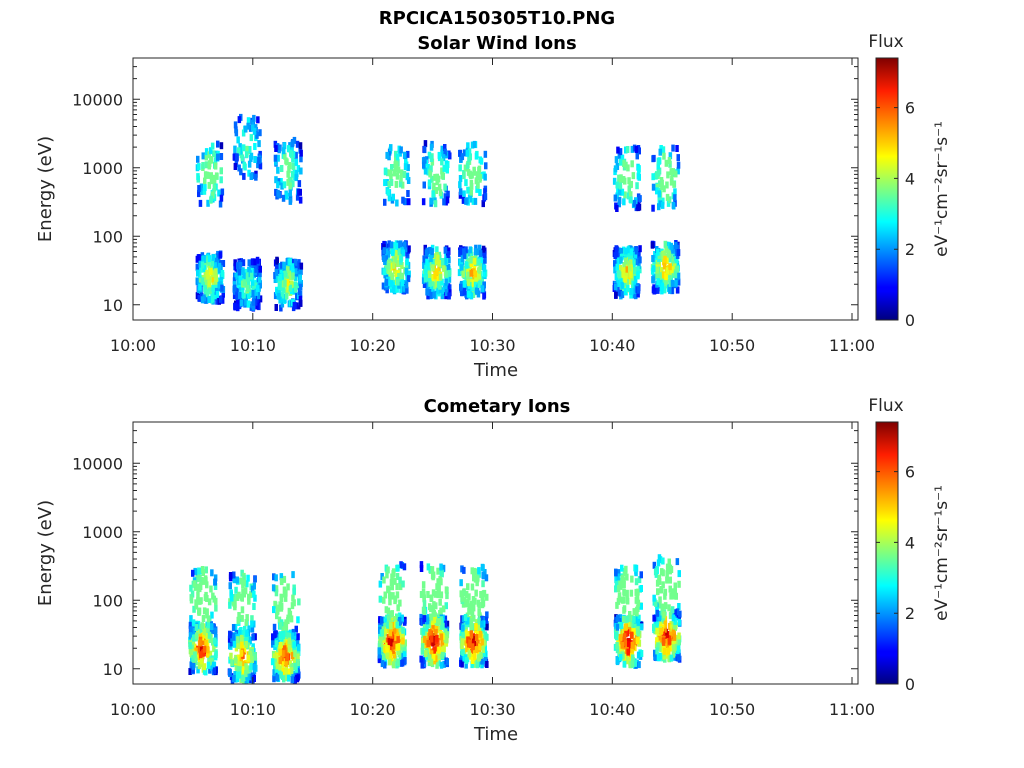 The width and height of the screenshot is (1024, 768). Describe the element at coordinates (113, 305) in the screenshot. I see `y-tick-label: 10` at that location.